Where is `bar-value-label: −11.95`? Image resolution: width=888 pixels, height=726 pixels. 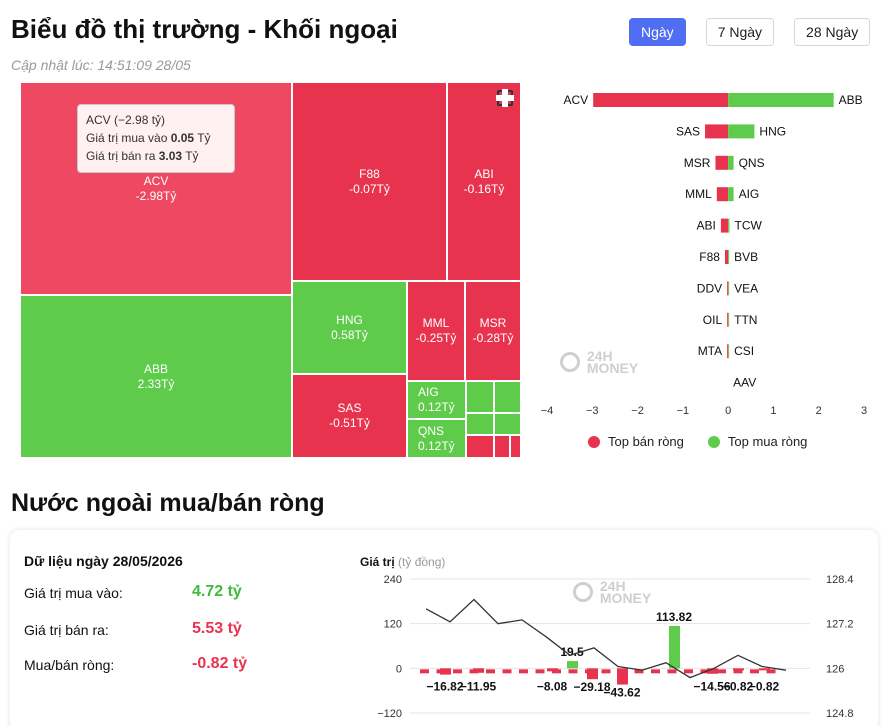 bar-value-label: −11.95 is located at coordinates (478, 686).